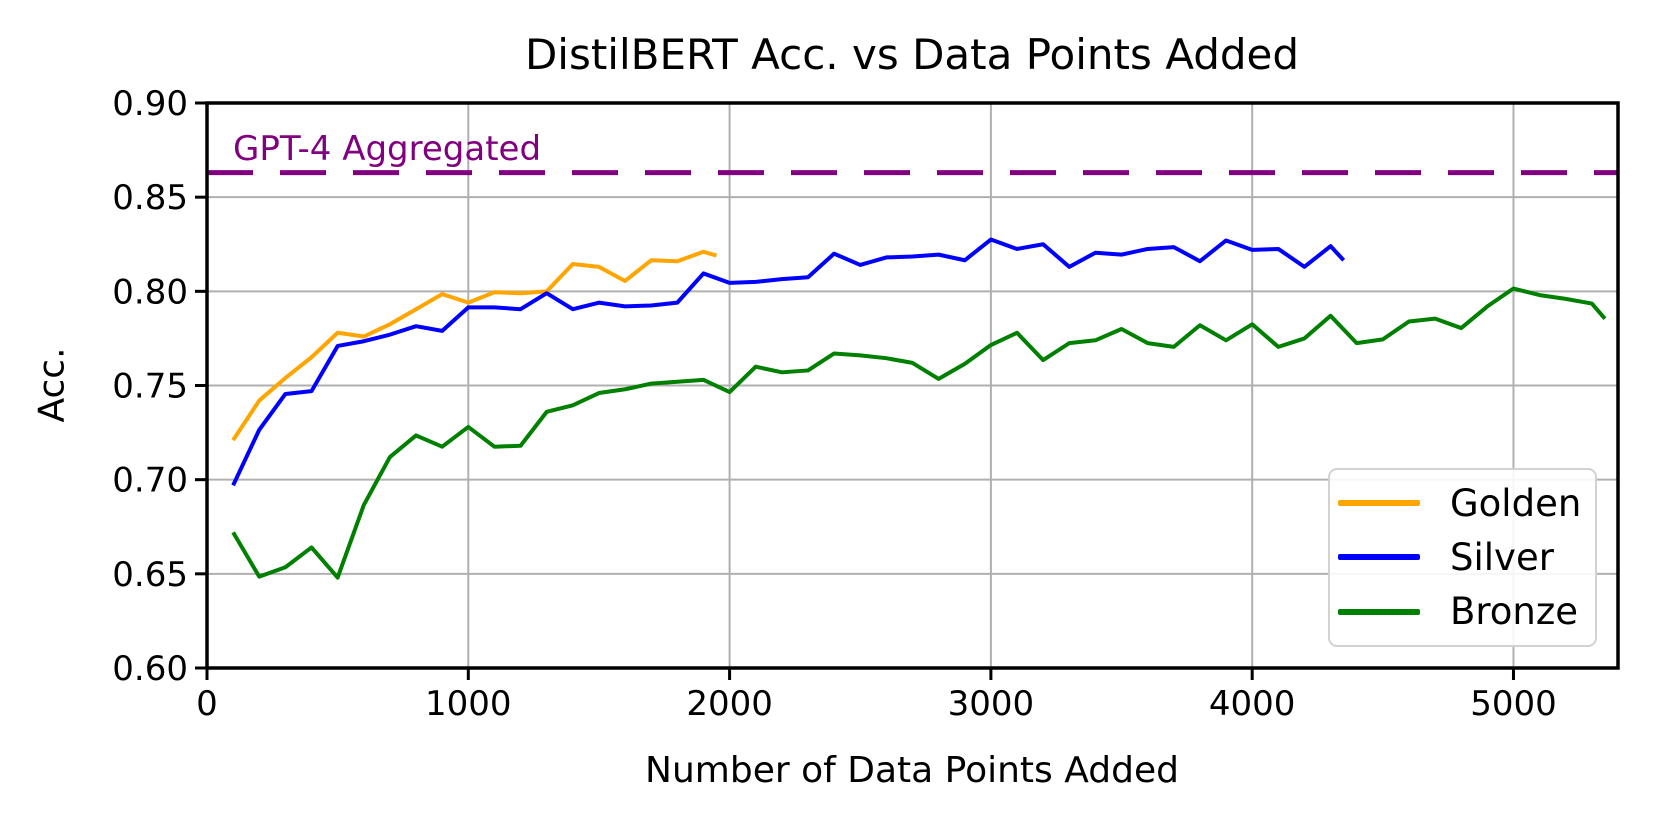  Describe the element at coordinates (1513, 704) in the screenshot. I see `svg-text: 5000` at that location.